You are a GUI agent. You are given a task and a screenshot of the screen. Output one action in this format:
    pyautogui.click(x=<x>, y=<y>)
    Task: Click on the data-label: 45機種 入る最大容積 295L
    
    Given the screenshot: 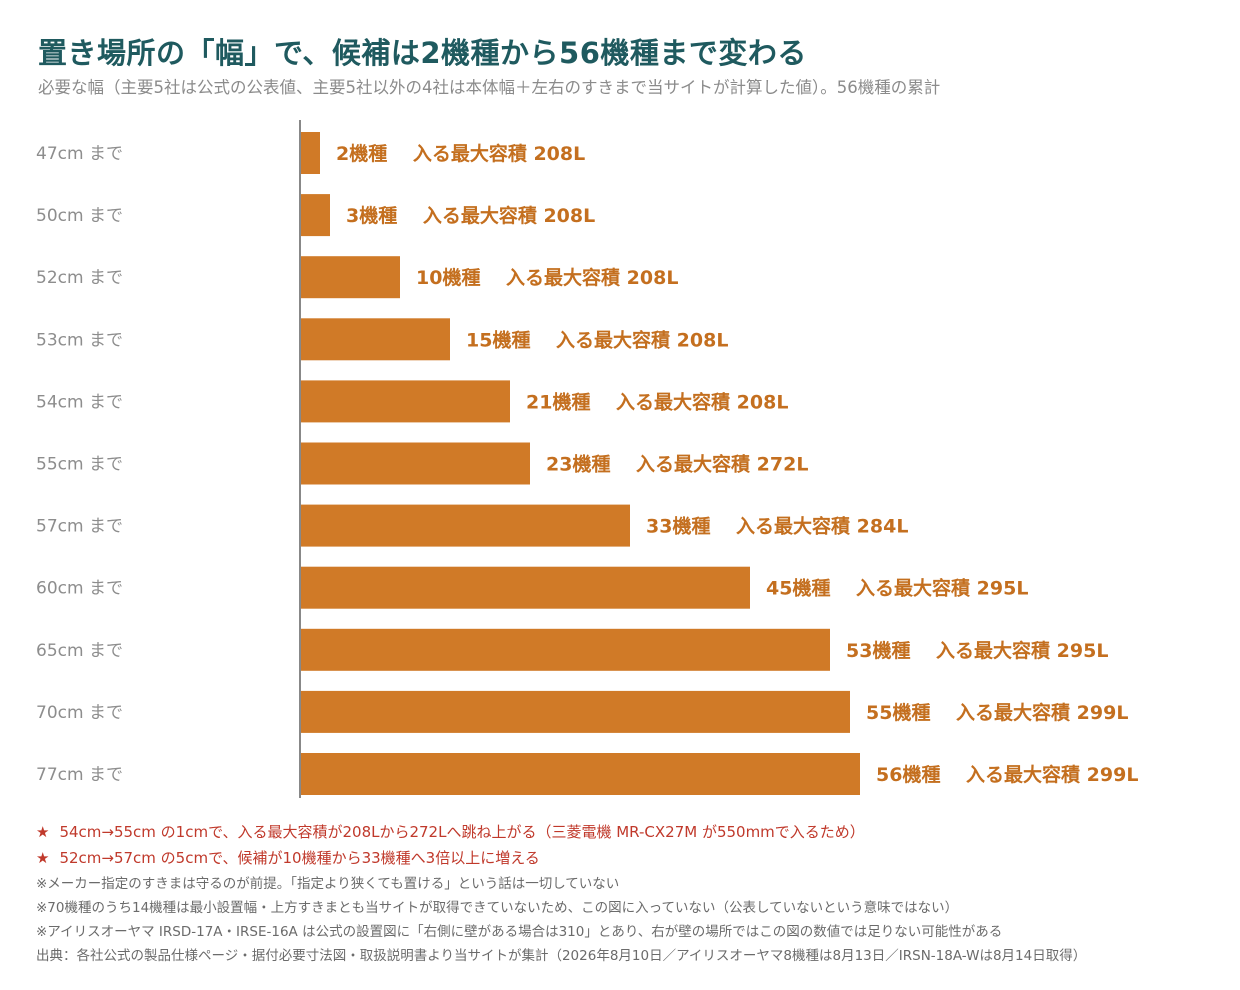 What is the action you would take?
    pyautogui.click(x=897, y=588)
    